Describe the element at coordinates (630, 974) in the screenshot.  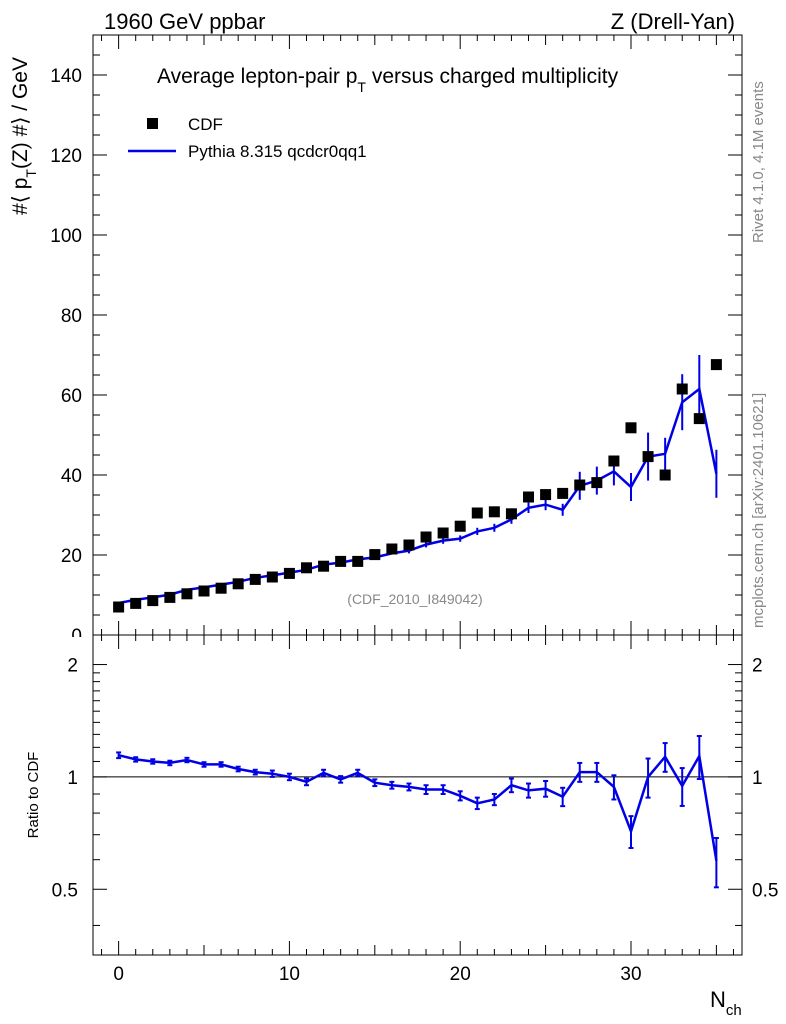
I see `x-tick-label: 30` at that location.